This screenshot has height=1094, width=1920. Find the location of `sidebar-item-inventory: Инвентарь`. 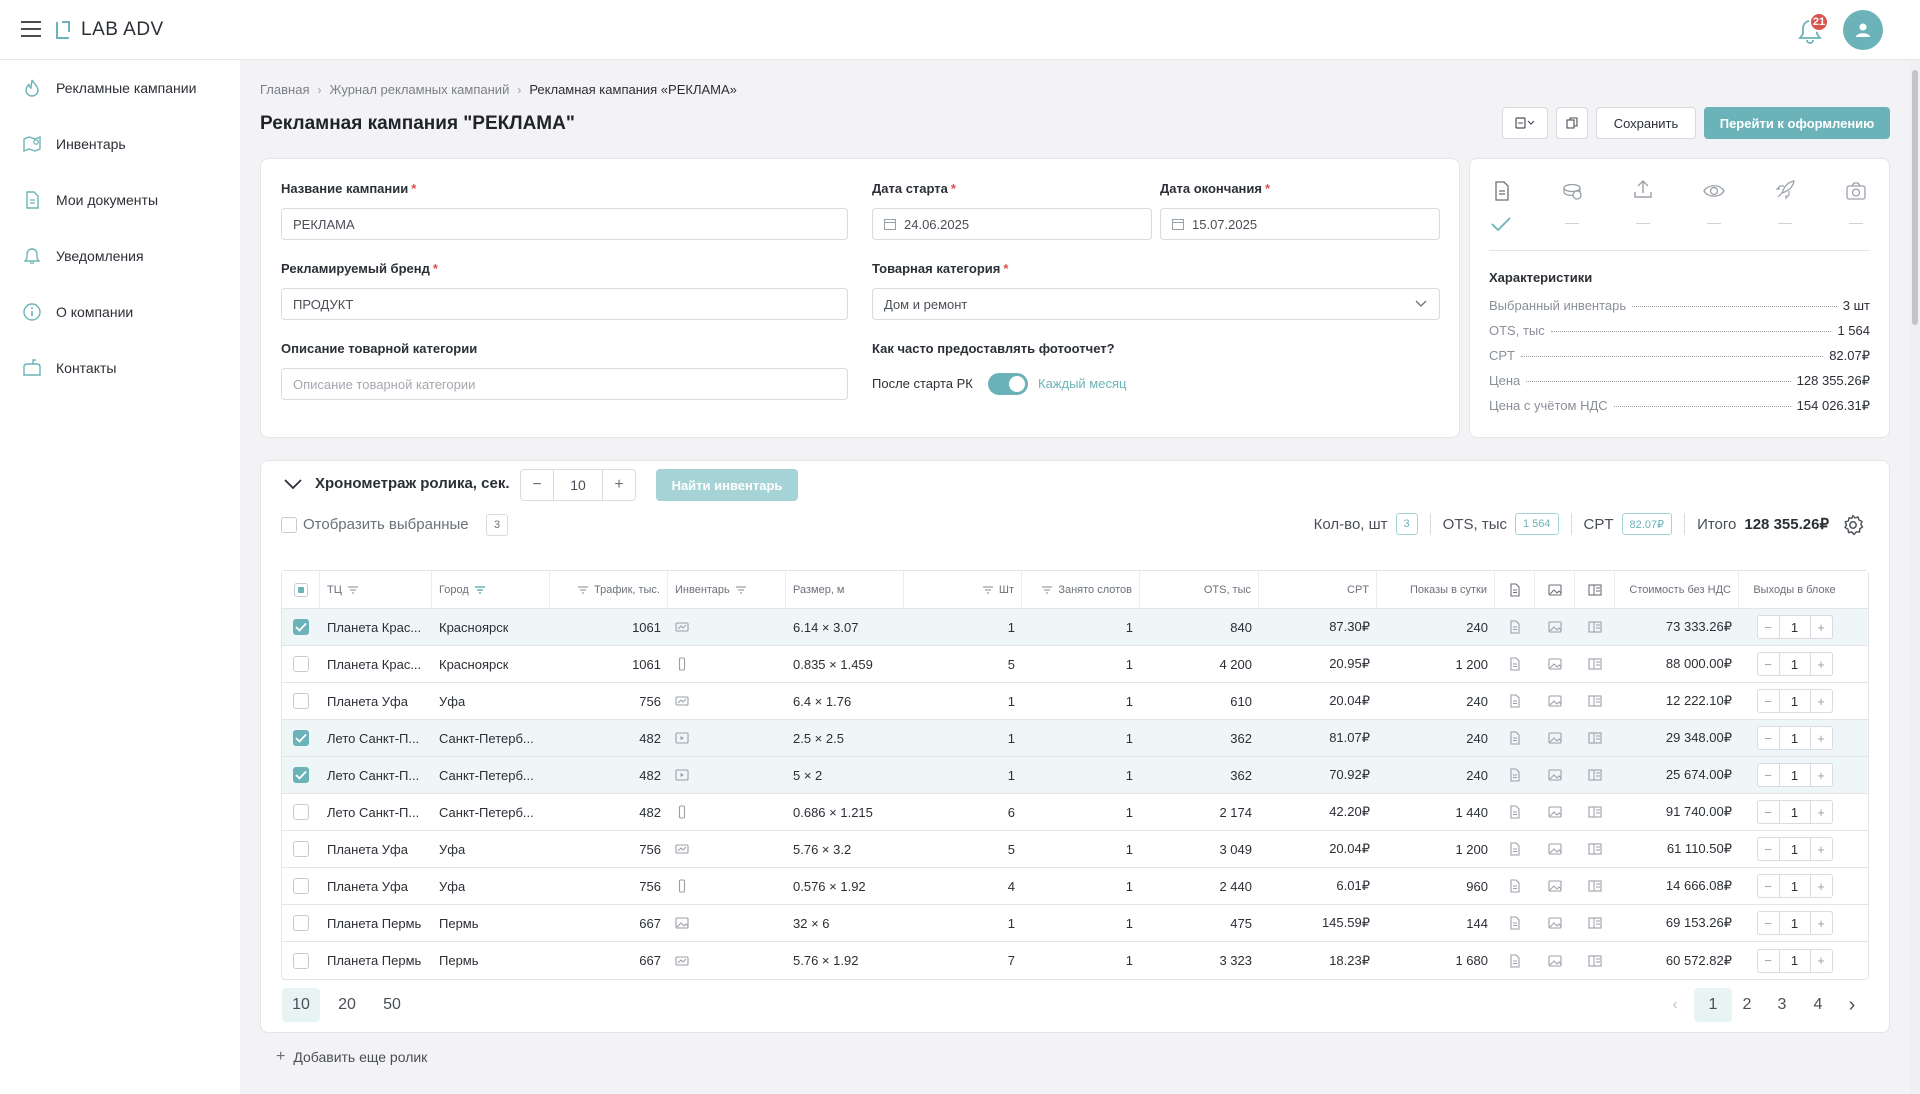

sidebar-item-inventory: Инвентарь is located at coordinates (120, 144).